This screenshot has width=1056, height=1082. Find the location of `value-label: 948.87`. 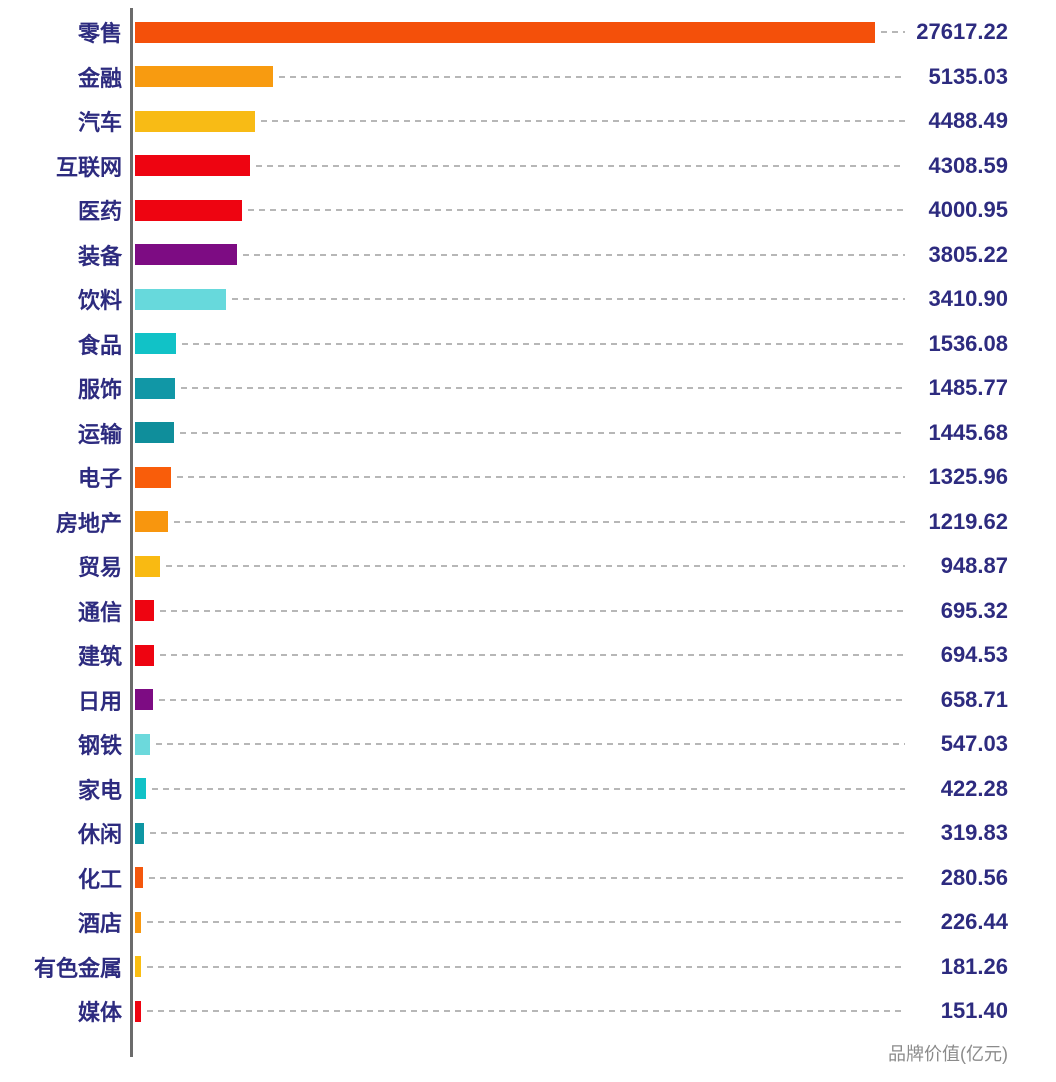

value-label: 948.87 is located at coordinates (974, 566).